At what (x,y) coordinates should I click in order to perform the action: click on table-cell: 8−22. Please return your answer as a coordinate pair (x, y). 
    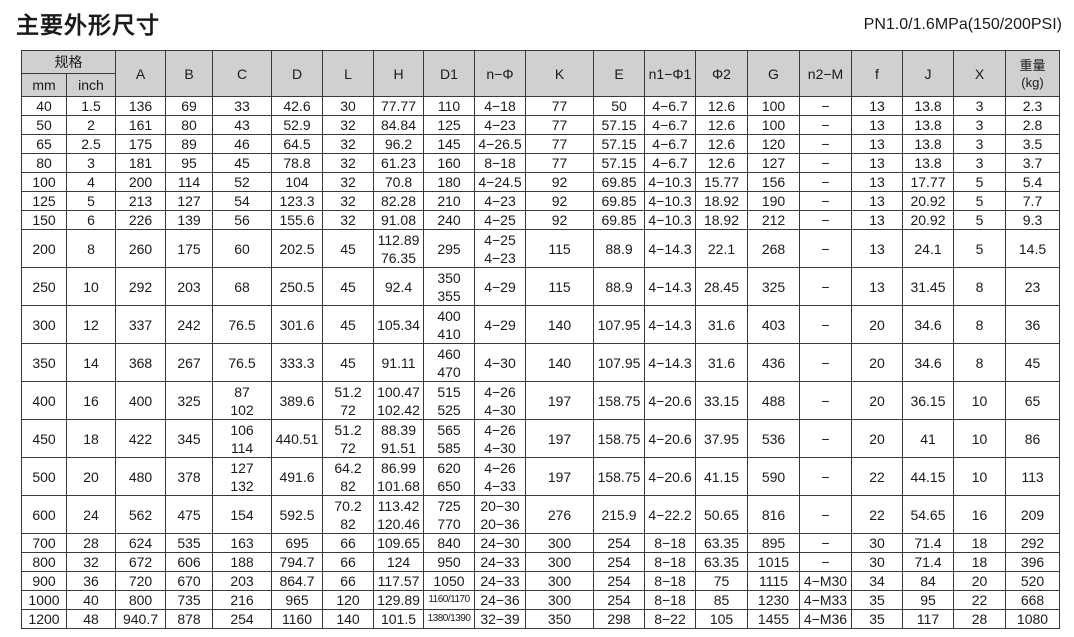
    Looking at the image, I should click on (670, 619).